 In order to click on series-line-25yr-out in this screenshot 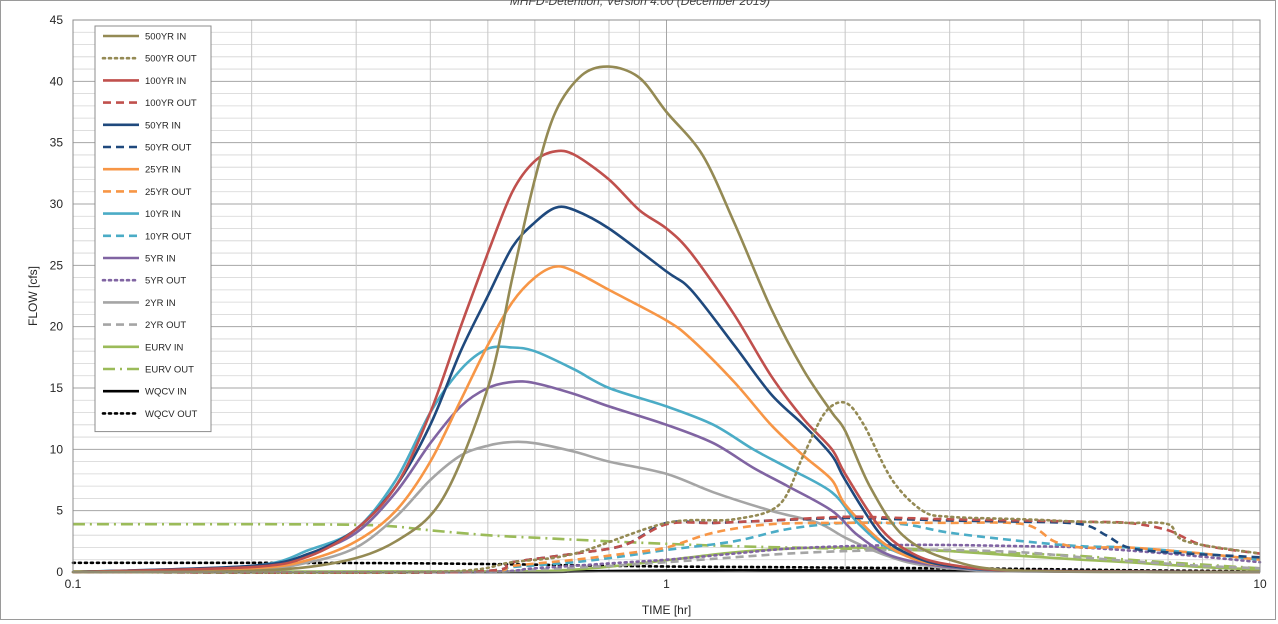, I will do `click(666, 547)`.